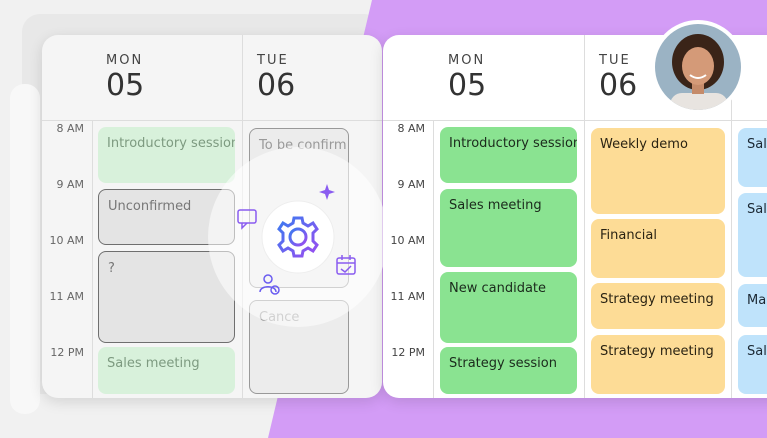 This screenshot has height=438, width=767. What do you see at coordinates (752, 305) in the screenshot?
I see `event: Ma` at bounding box center [752, 305].